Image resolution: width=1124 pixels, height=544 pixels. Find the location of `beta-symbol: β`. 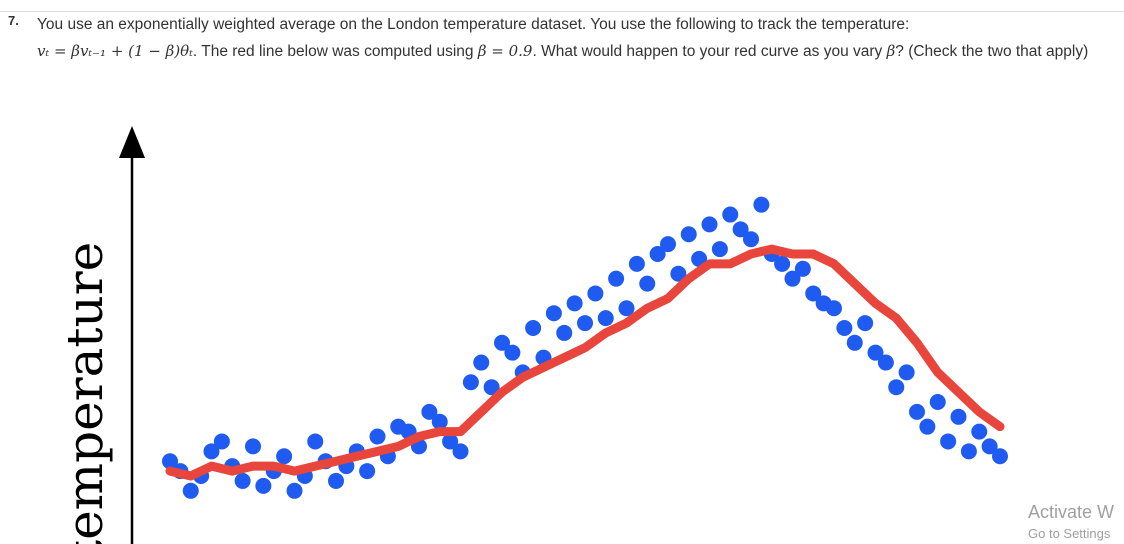

beta-symbol: β is located at coordinates (891, 51).